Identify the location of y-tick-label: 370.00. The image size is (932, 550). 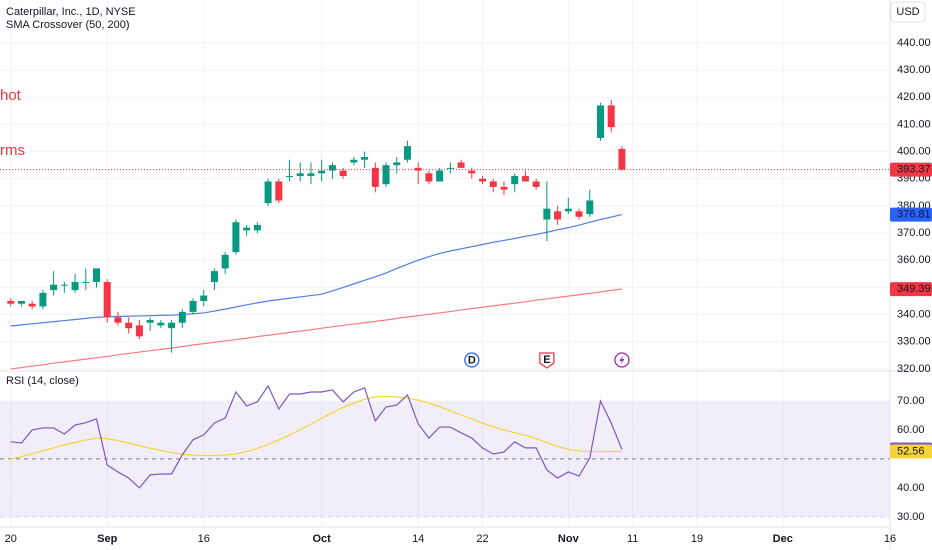
(914, 233).